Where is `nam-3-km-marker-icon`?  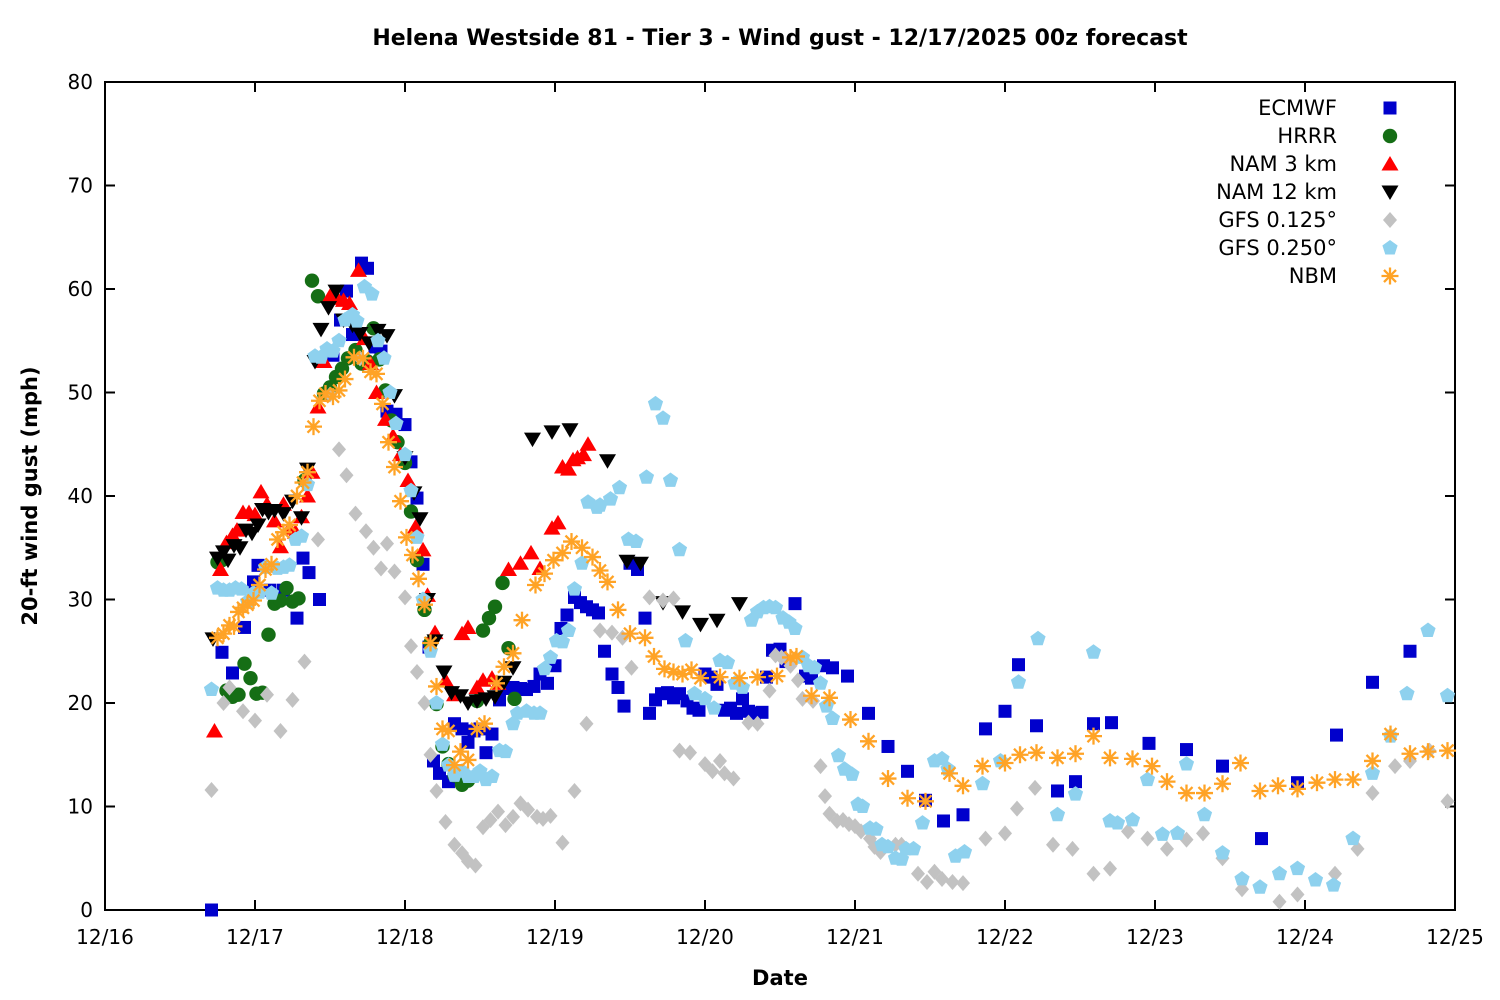
nam-3-km-marker-icon is located at coordinates (1390, 163).